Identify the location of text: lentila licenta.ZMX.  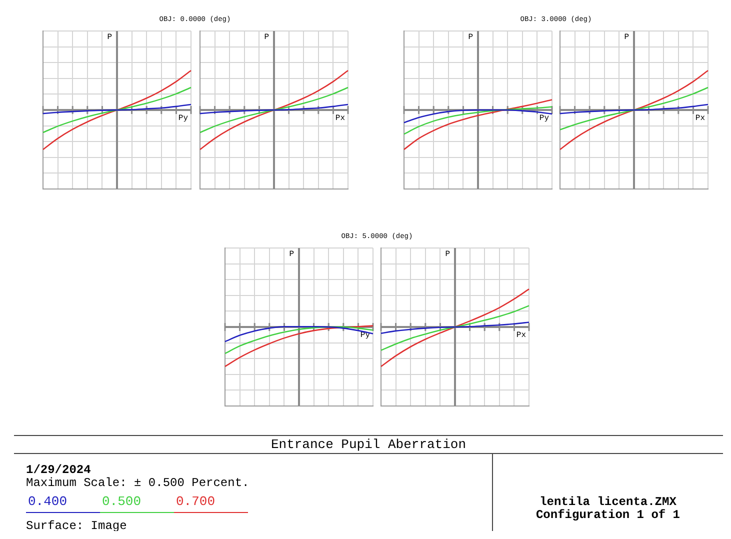
(608, 502).